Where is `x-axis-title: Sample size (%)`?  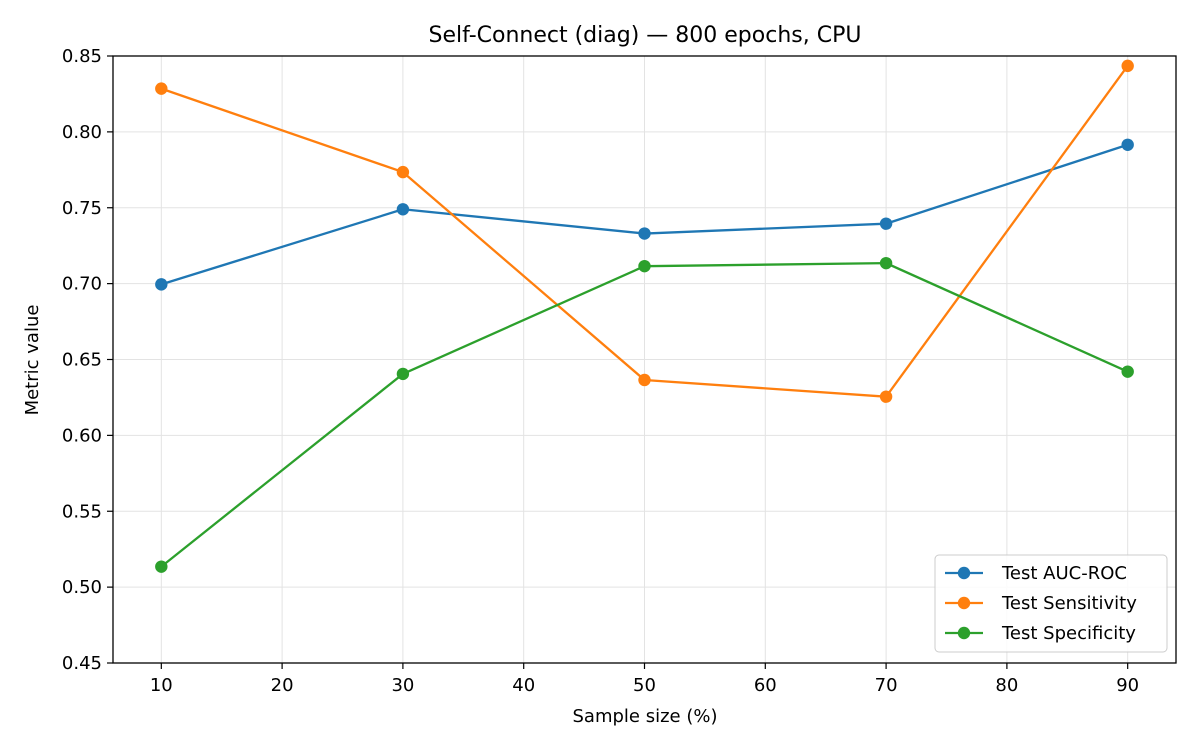
x-axis-title: Sample size (%) is located at coordinates (645, 716).